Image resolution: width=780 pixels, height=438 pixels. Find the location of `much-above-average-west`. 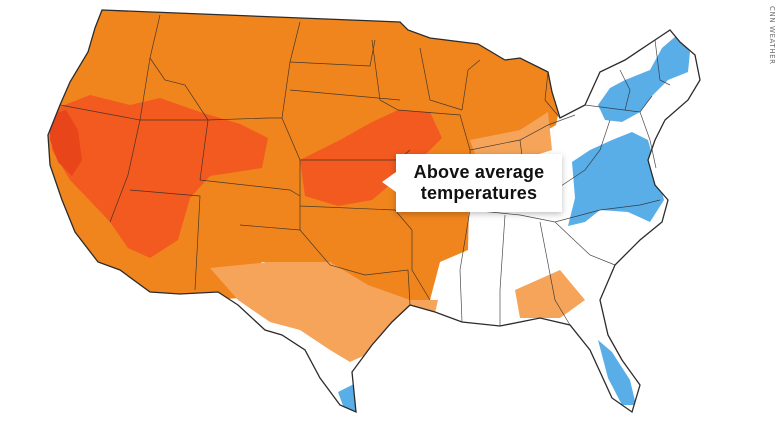

much-above-average-west is located at coordinates (160, 176).